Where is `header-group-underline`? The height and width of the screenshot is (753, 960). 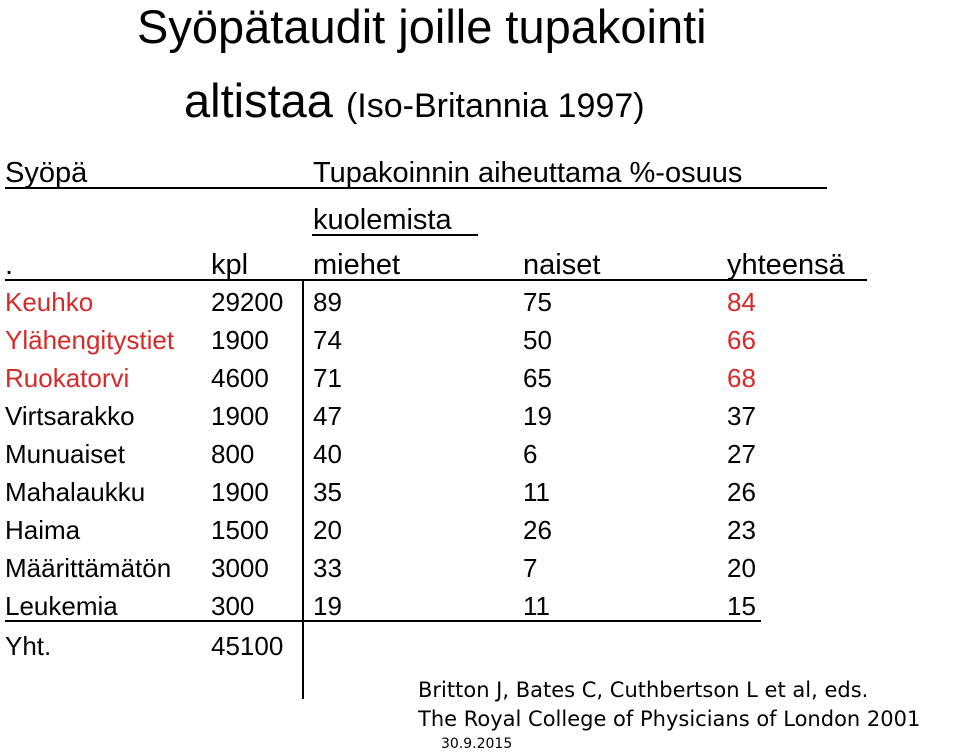
header-group-underline is located at coordinates (395, 235).